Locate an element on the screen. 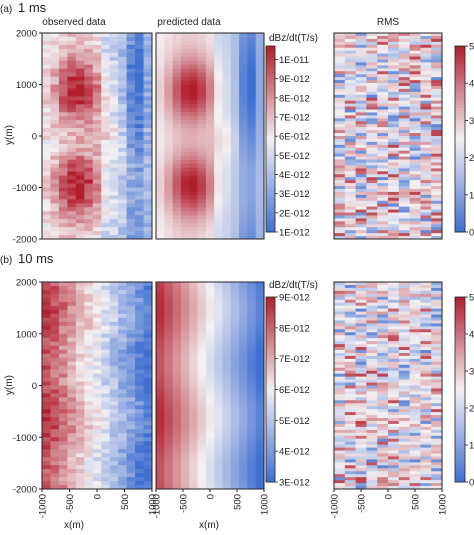 The height and width of the screenshot is (535, 474). title-predicted: predicted data is located at coordinates (189, 22).